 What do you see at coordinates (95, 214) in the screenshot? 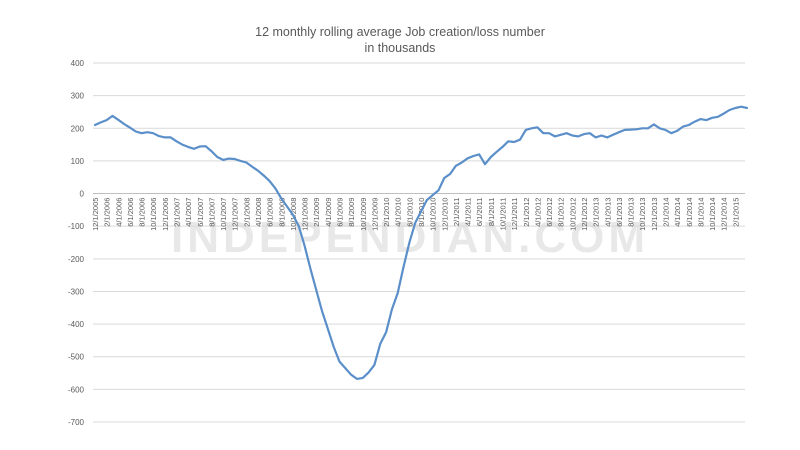
I see `x-tick-label: 12/1/2005` at bounding box center [95, 214].